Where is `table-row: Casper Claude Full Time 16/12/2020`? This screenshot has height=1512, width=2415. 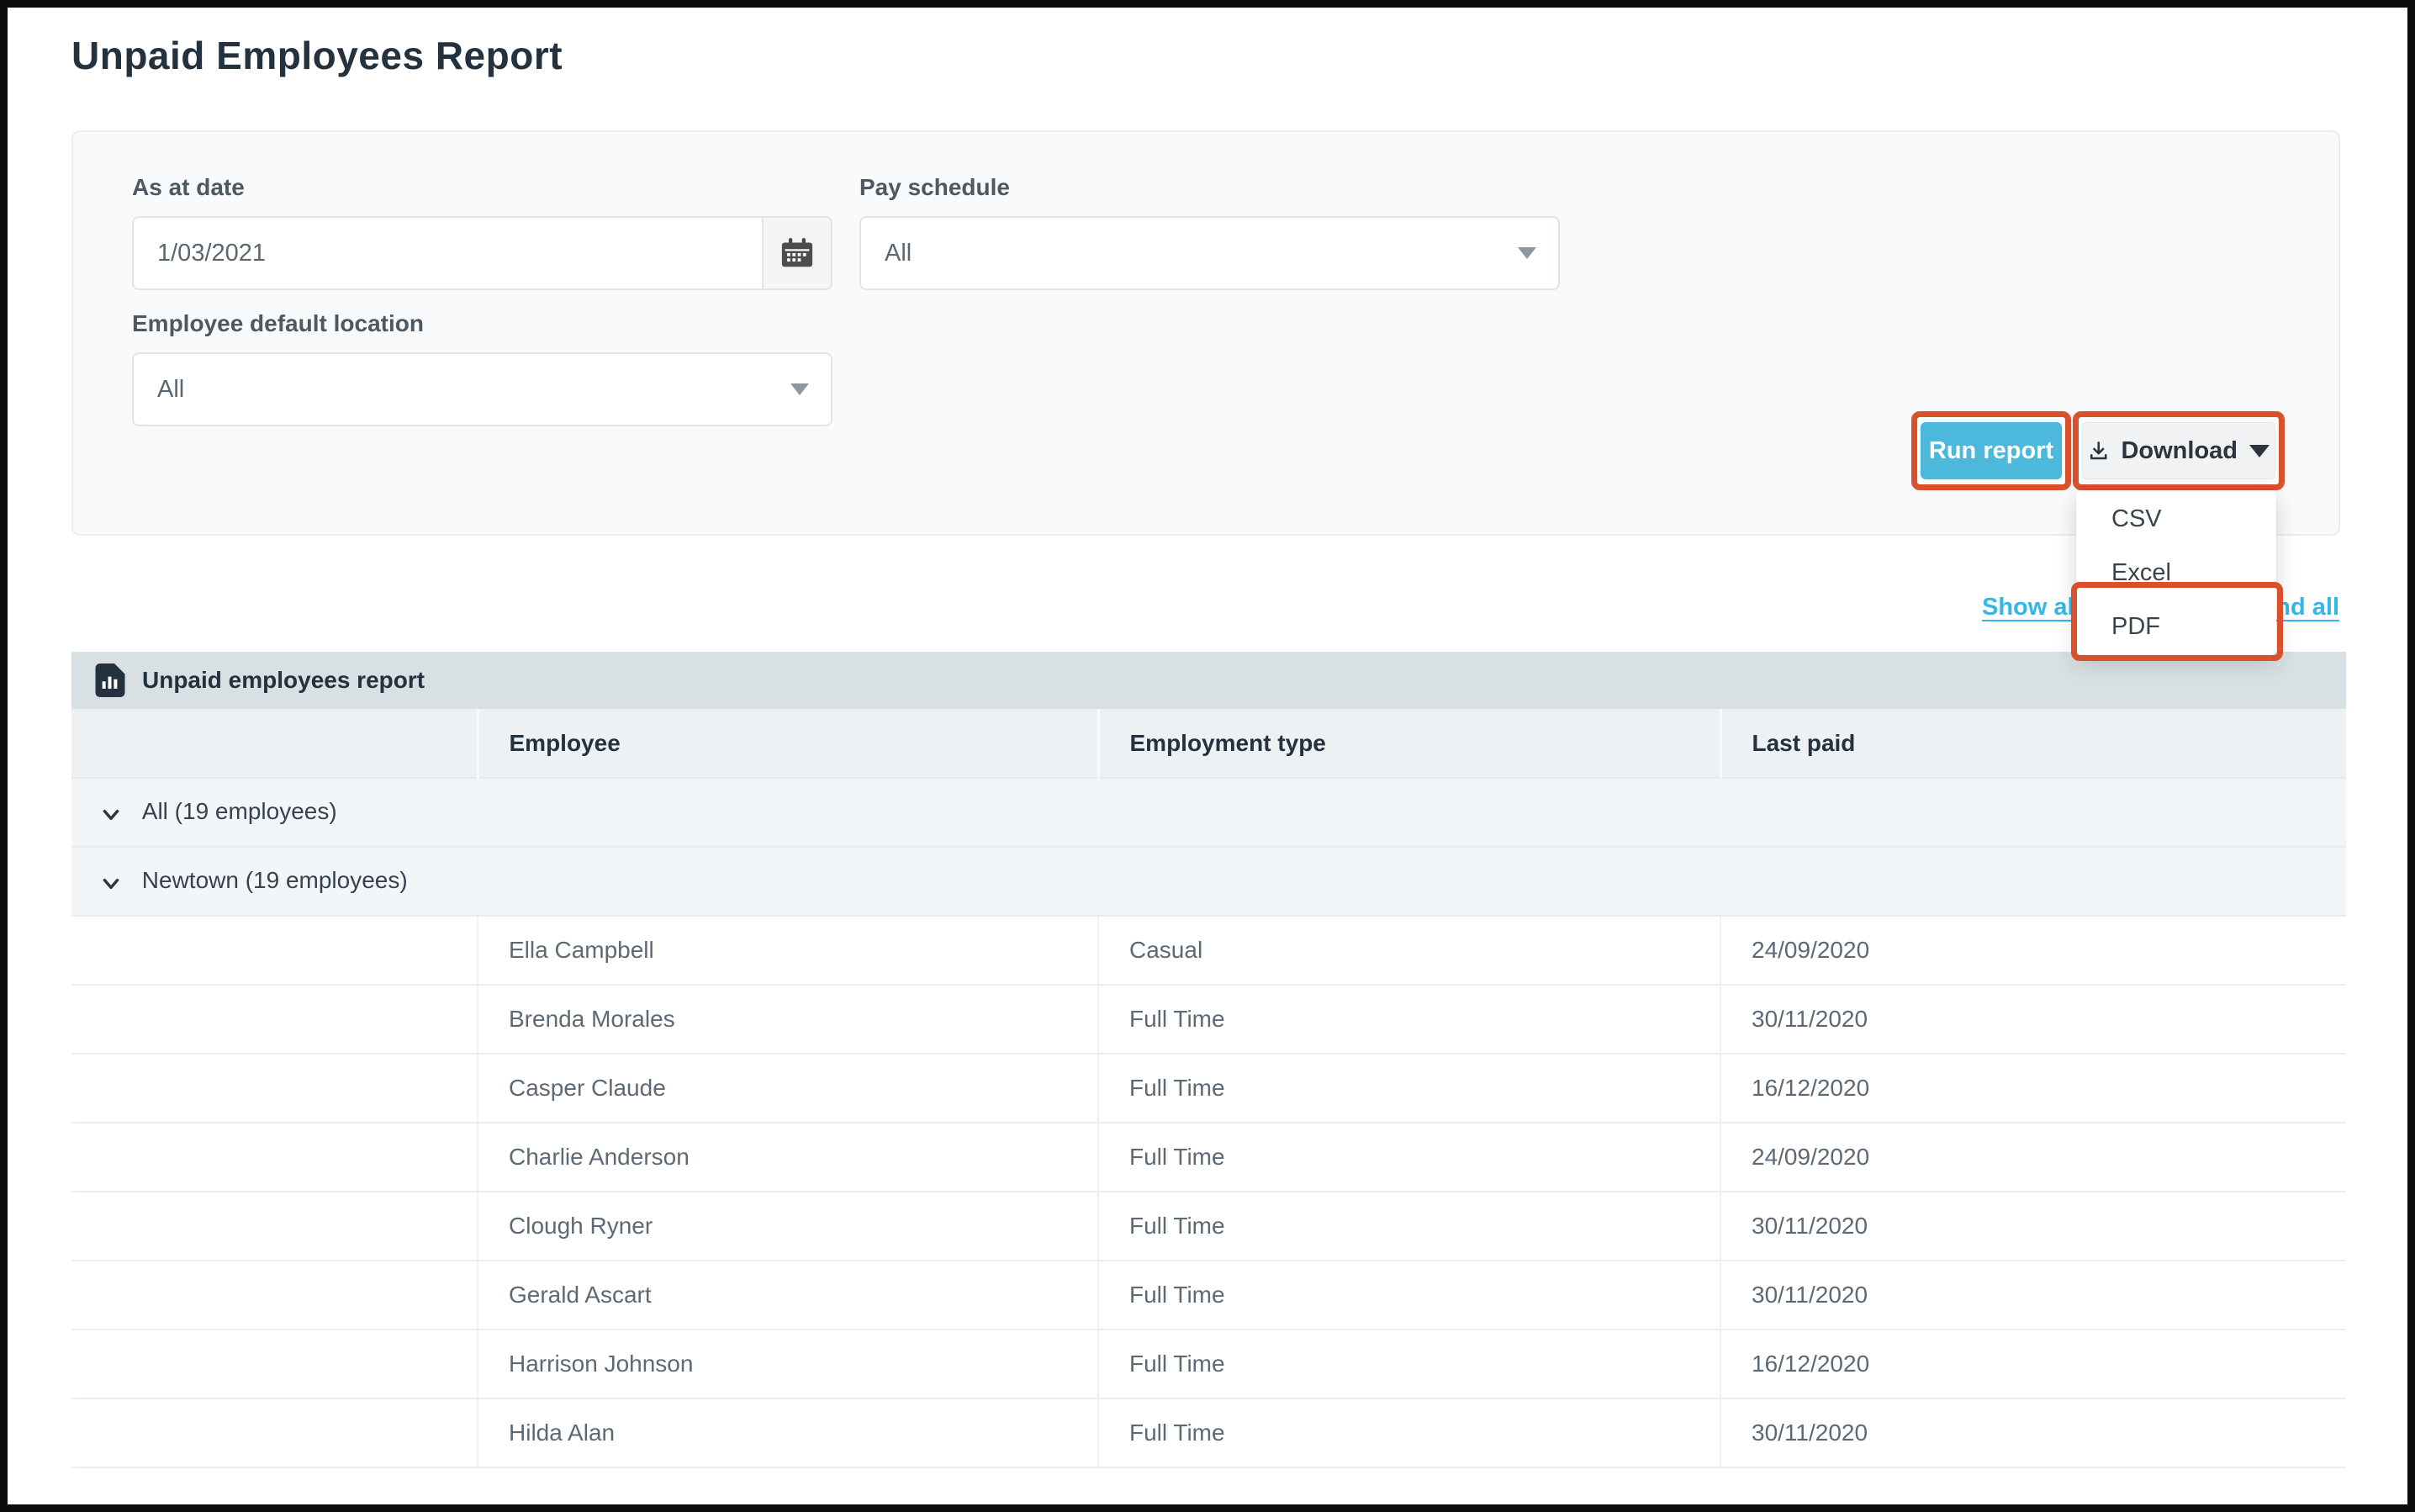 table-row: Casper Claude Full Time 16/12/2020 is located at coordinates (1208, 1088).